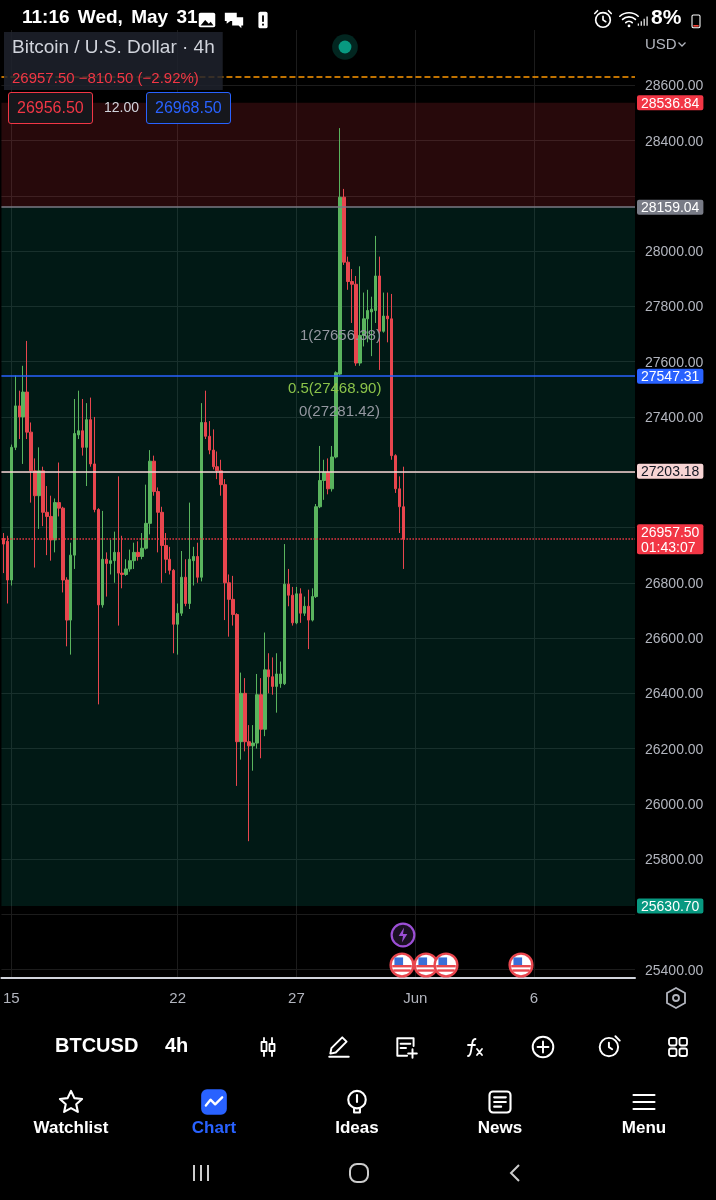  What do you see at coordinates (674, 416) in the screenshot?
I see `y-tick-label: 27400.00` at bounding box center [674, 416].